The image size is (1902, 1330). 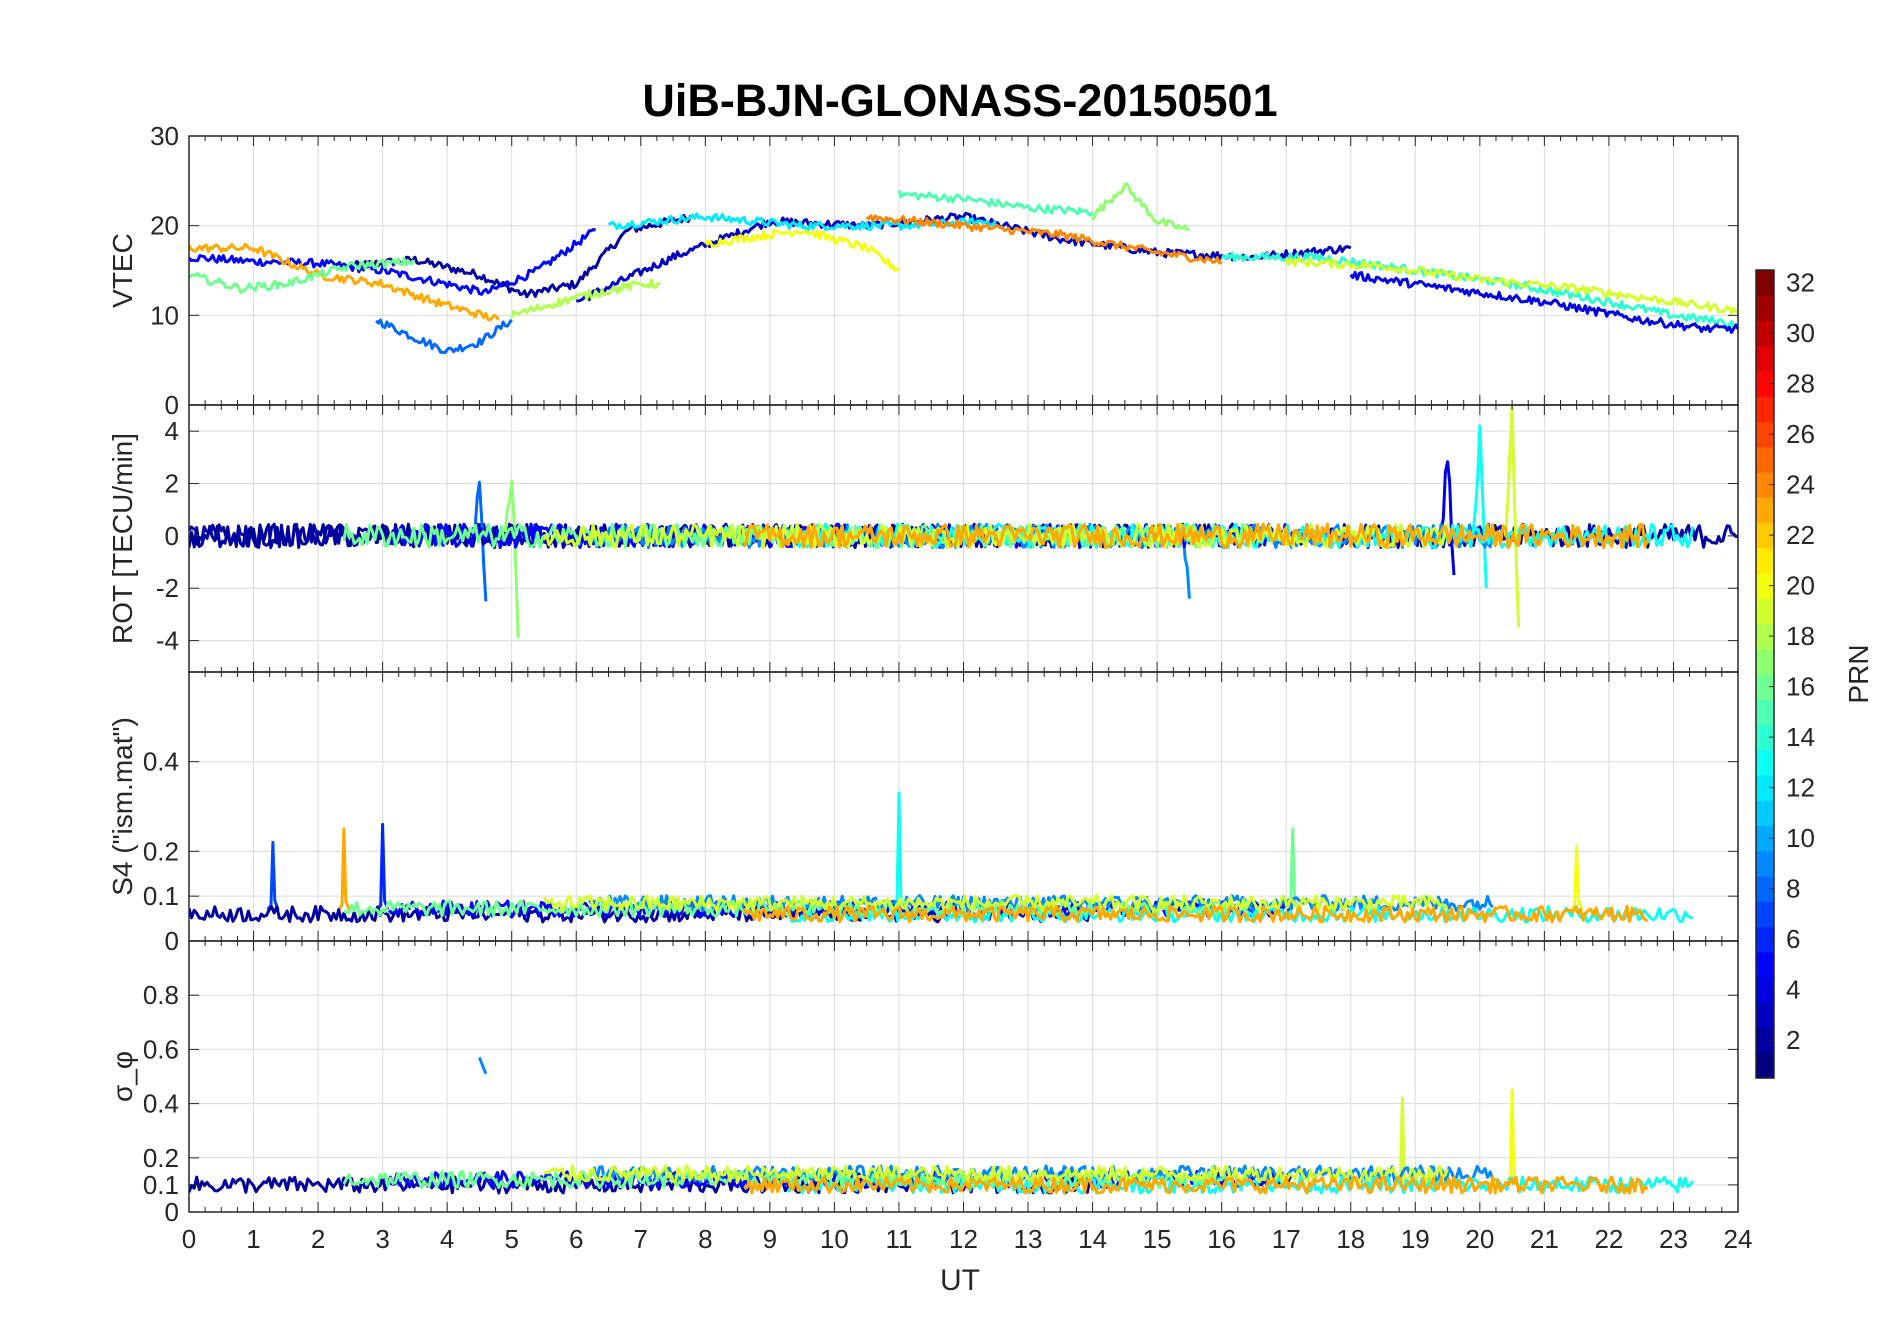 What do you see at coordinates (1800, 636) in the screenshot?
I see `colorbar-tick-label: 18` at bounding box center [1800, 636].